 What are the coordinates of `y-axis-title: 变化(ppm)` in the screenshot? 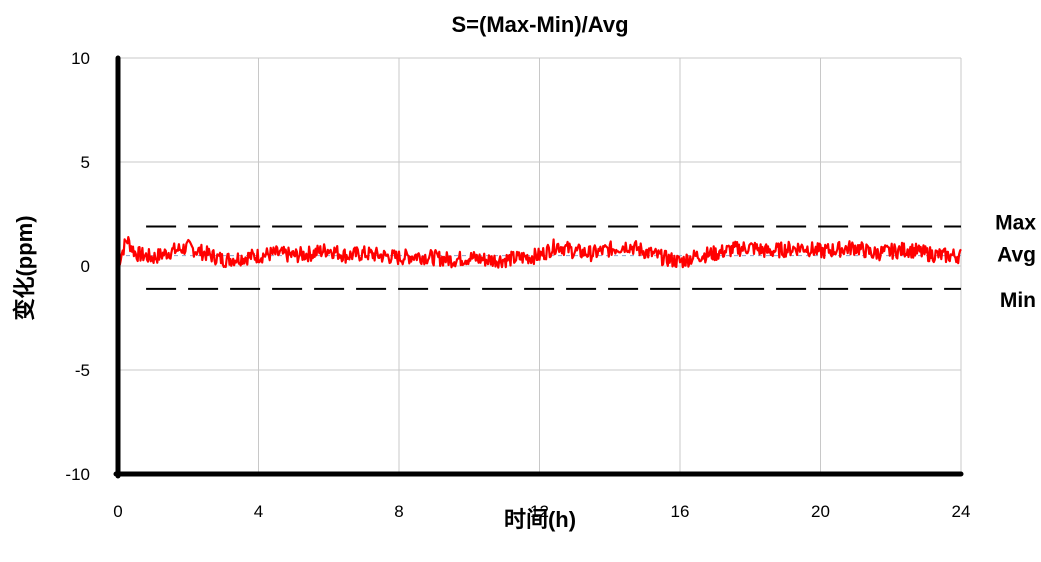 It's located at (24, 267).